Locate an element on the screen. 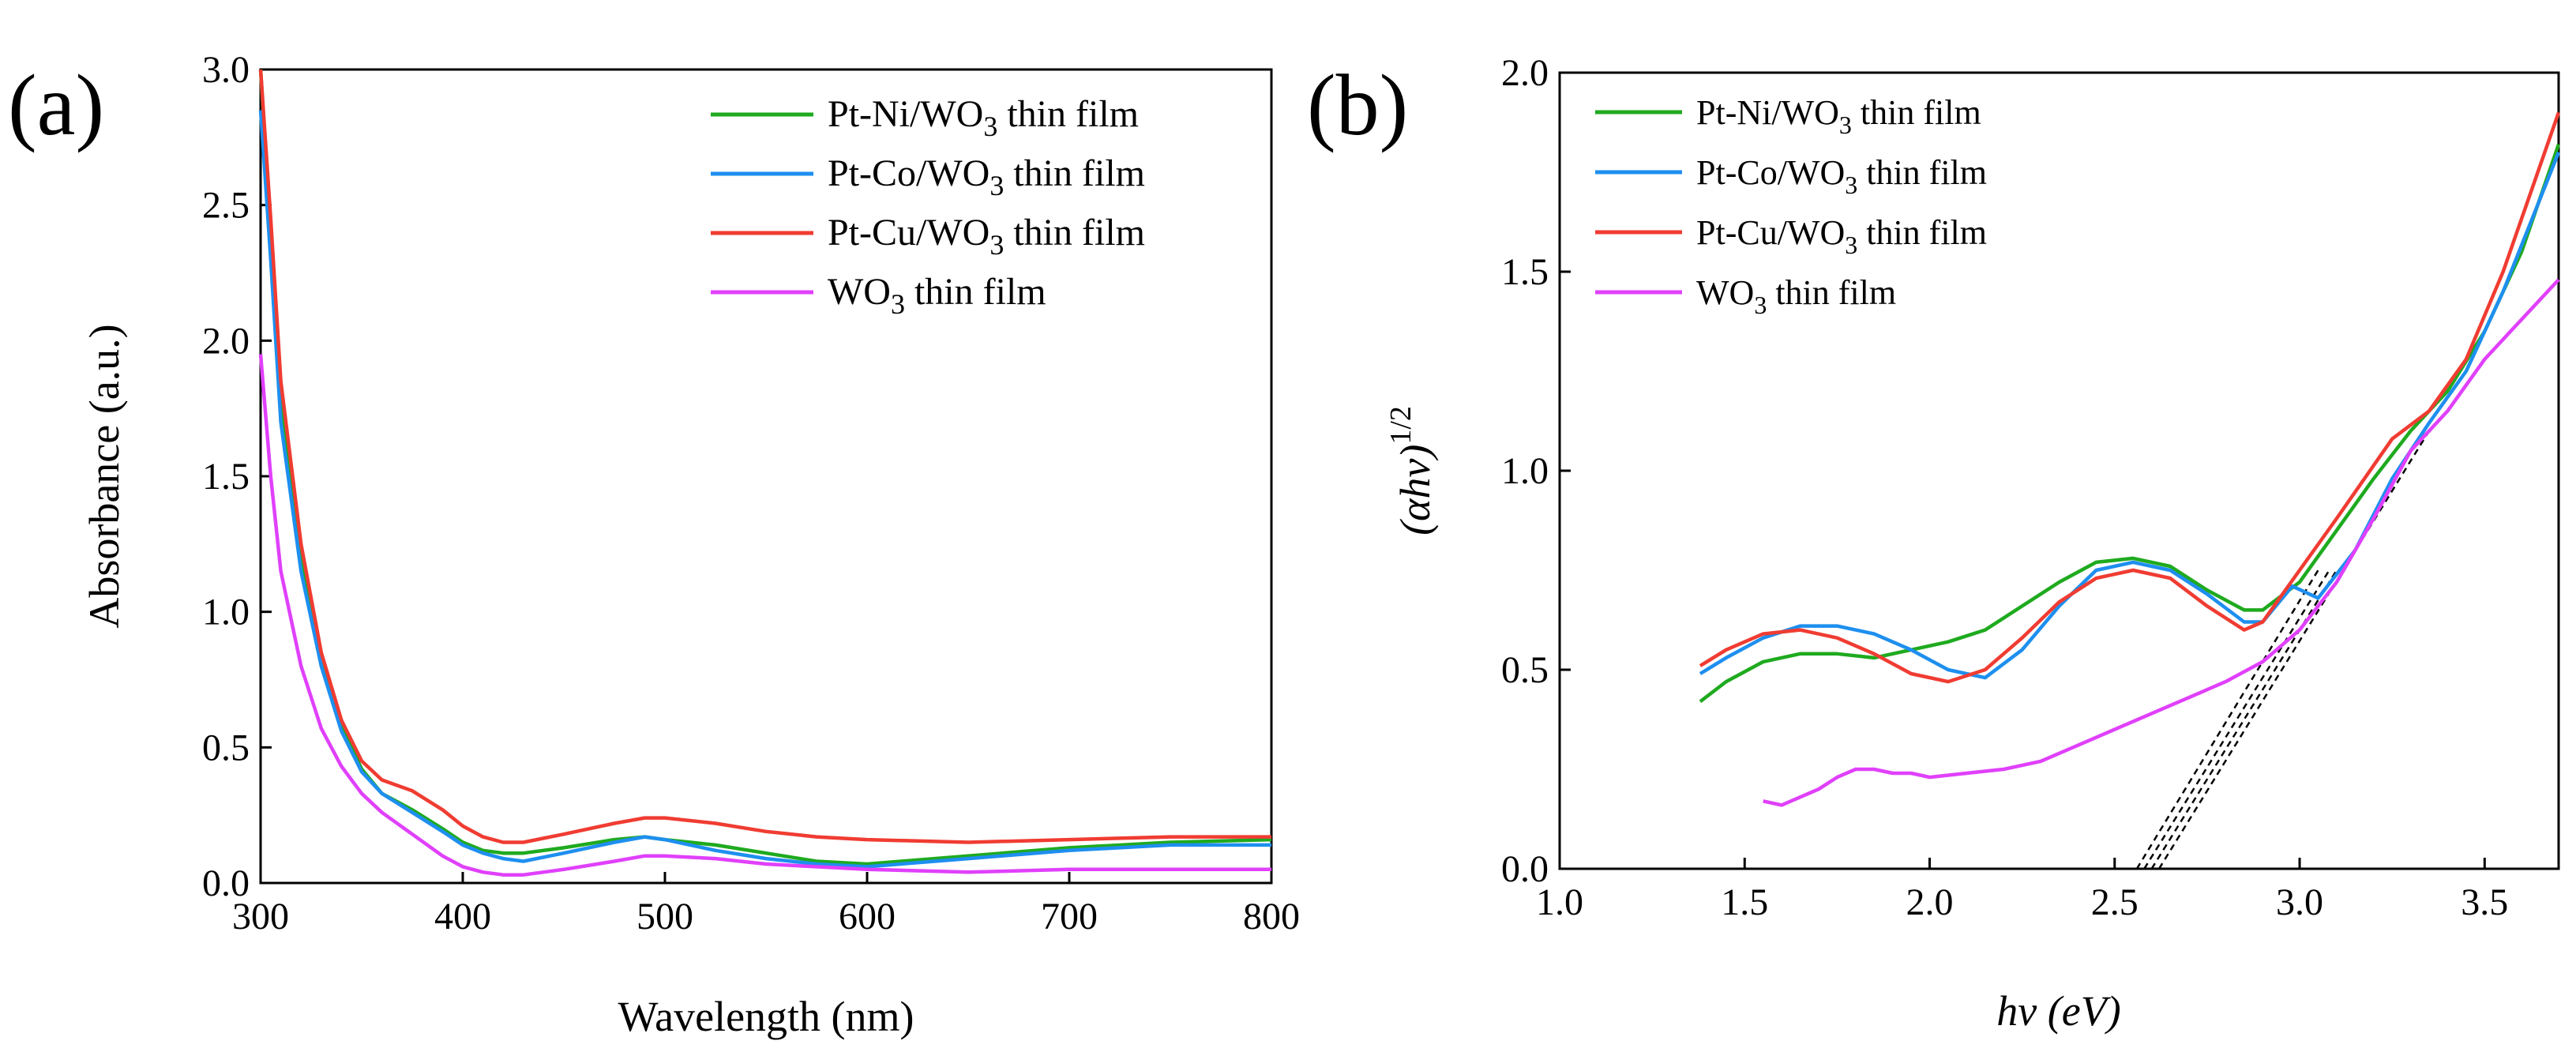  x-tick-label: 1.0 is located at coordinates (1559, 902).